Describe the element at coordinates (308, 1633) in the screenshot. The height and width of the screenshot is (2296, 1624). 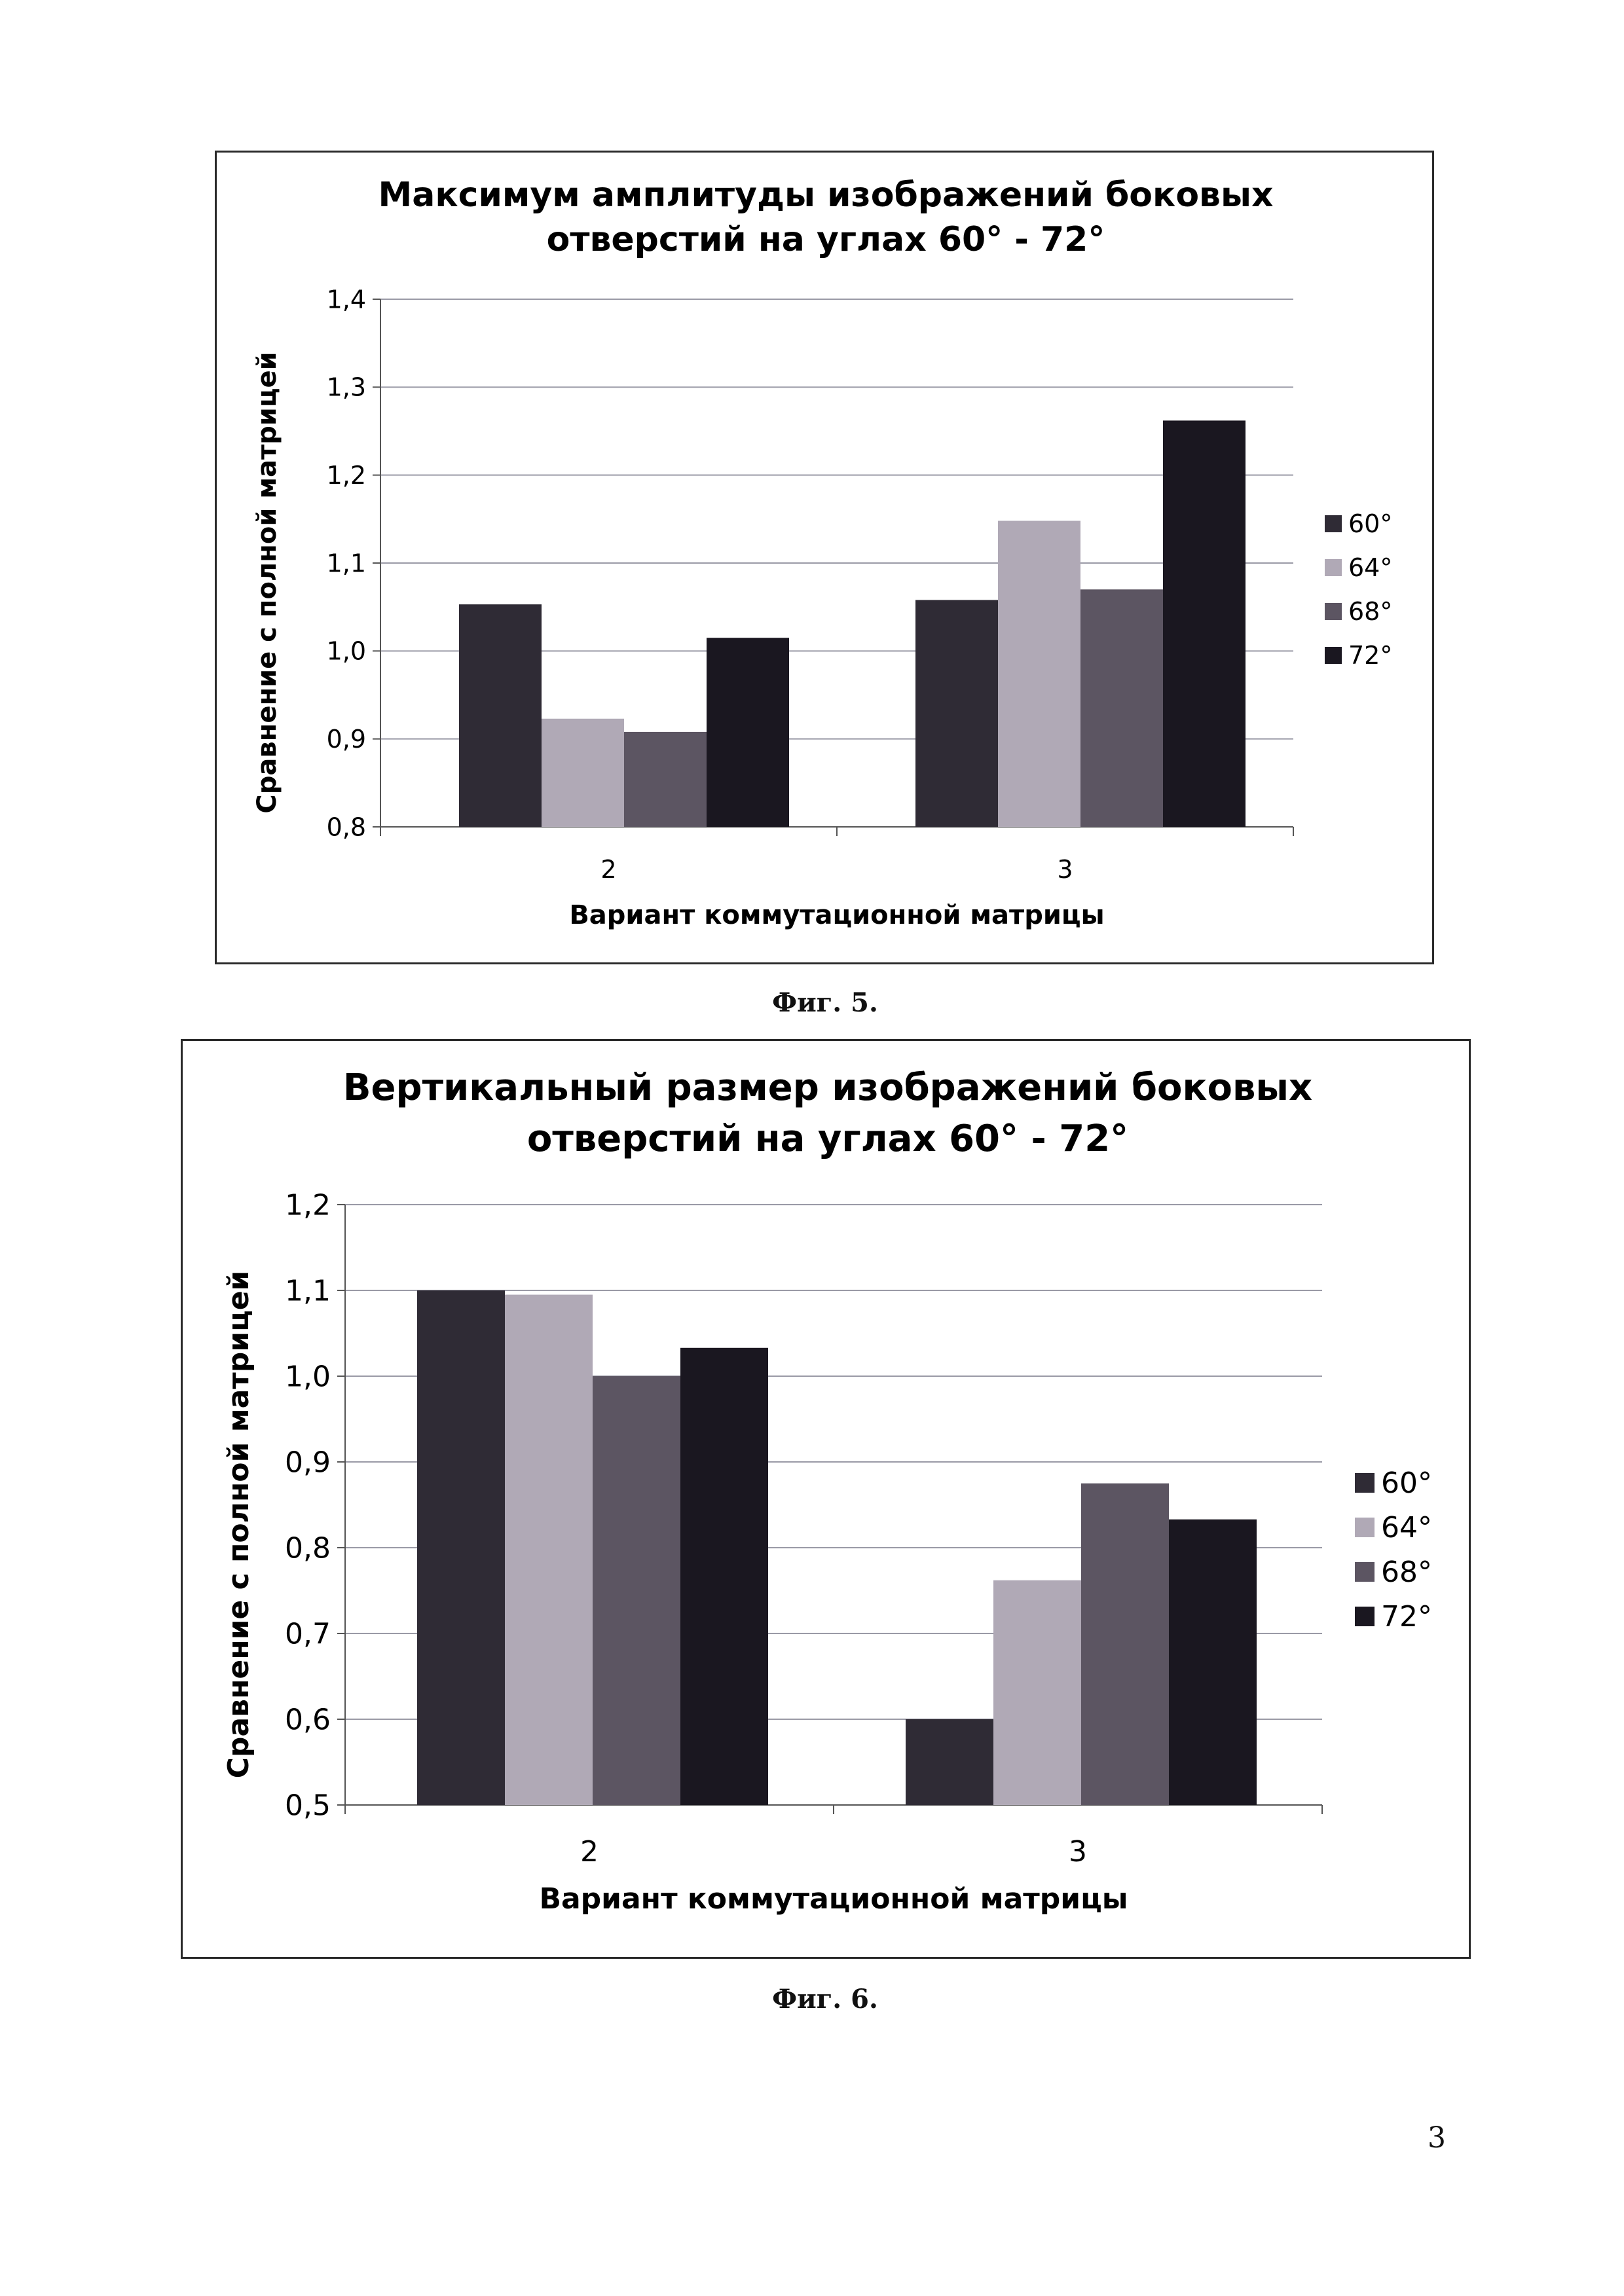
I see `y-tick-label: 0,7` at that location.